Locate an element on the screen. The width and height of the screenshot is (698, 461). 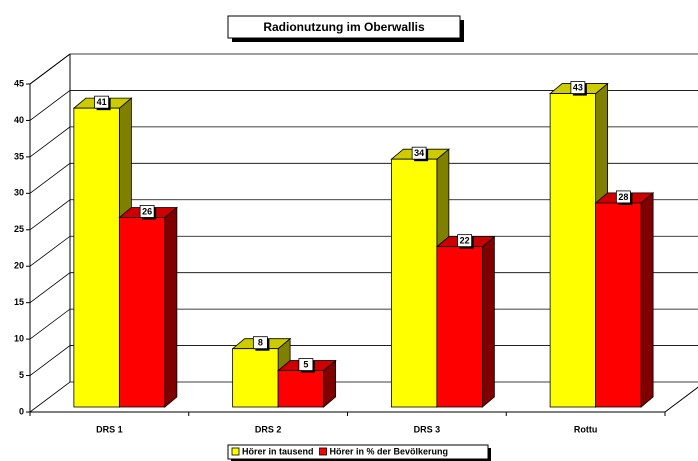
legend-label: Hörer in tausend is located at coordinates (278, 451).